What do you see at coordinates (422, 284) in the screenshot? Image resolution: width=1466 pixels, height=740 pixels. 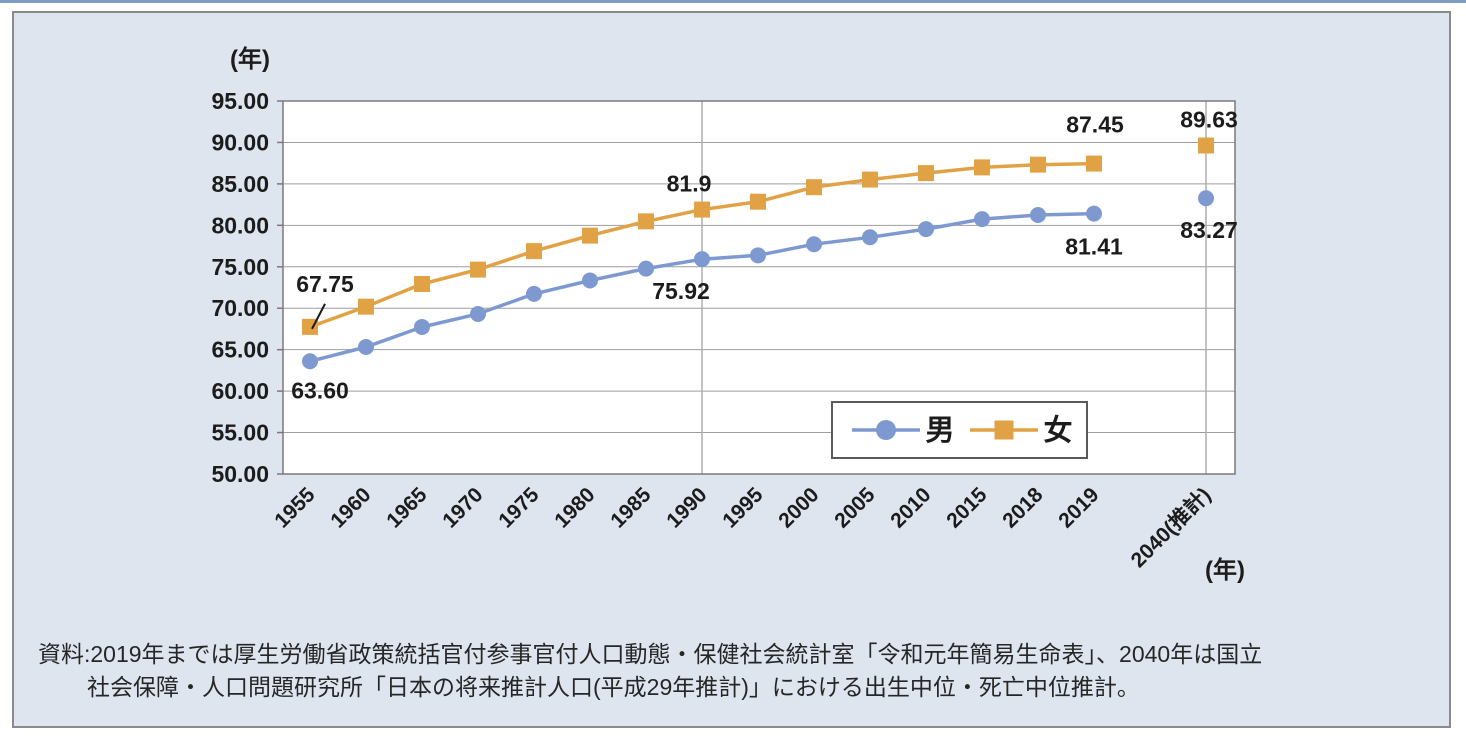 I see `marker-female-1965` at bounding box center [422, 284].